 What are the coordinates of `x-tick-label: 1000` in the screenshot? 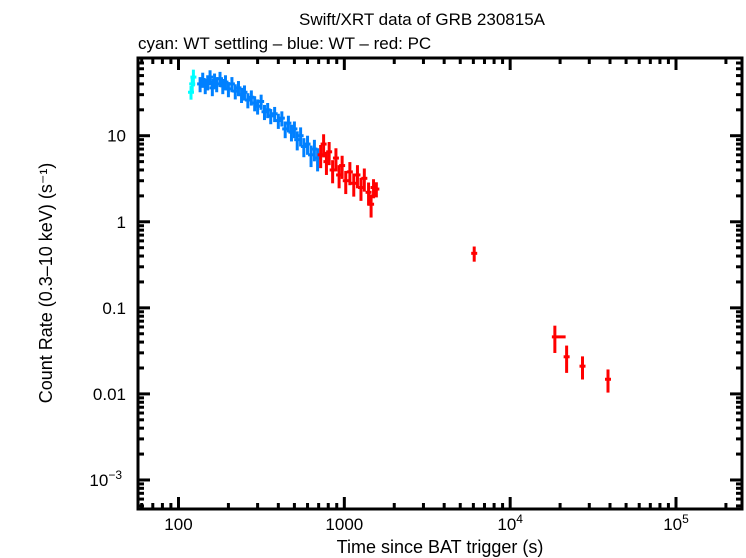 It's located at (344, 524).